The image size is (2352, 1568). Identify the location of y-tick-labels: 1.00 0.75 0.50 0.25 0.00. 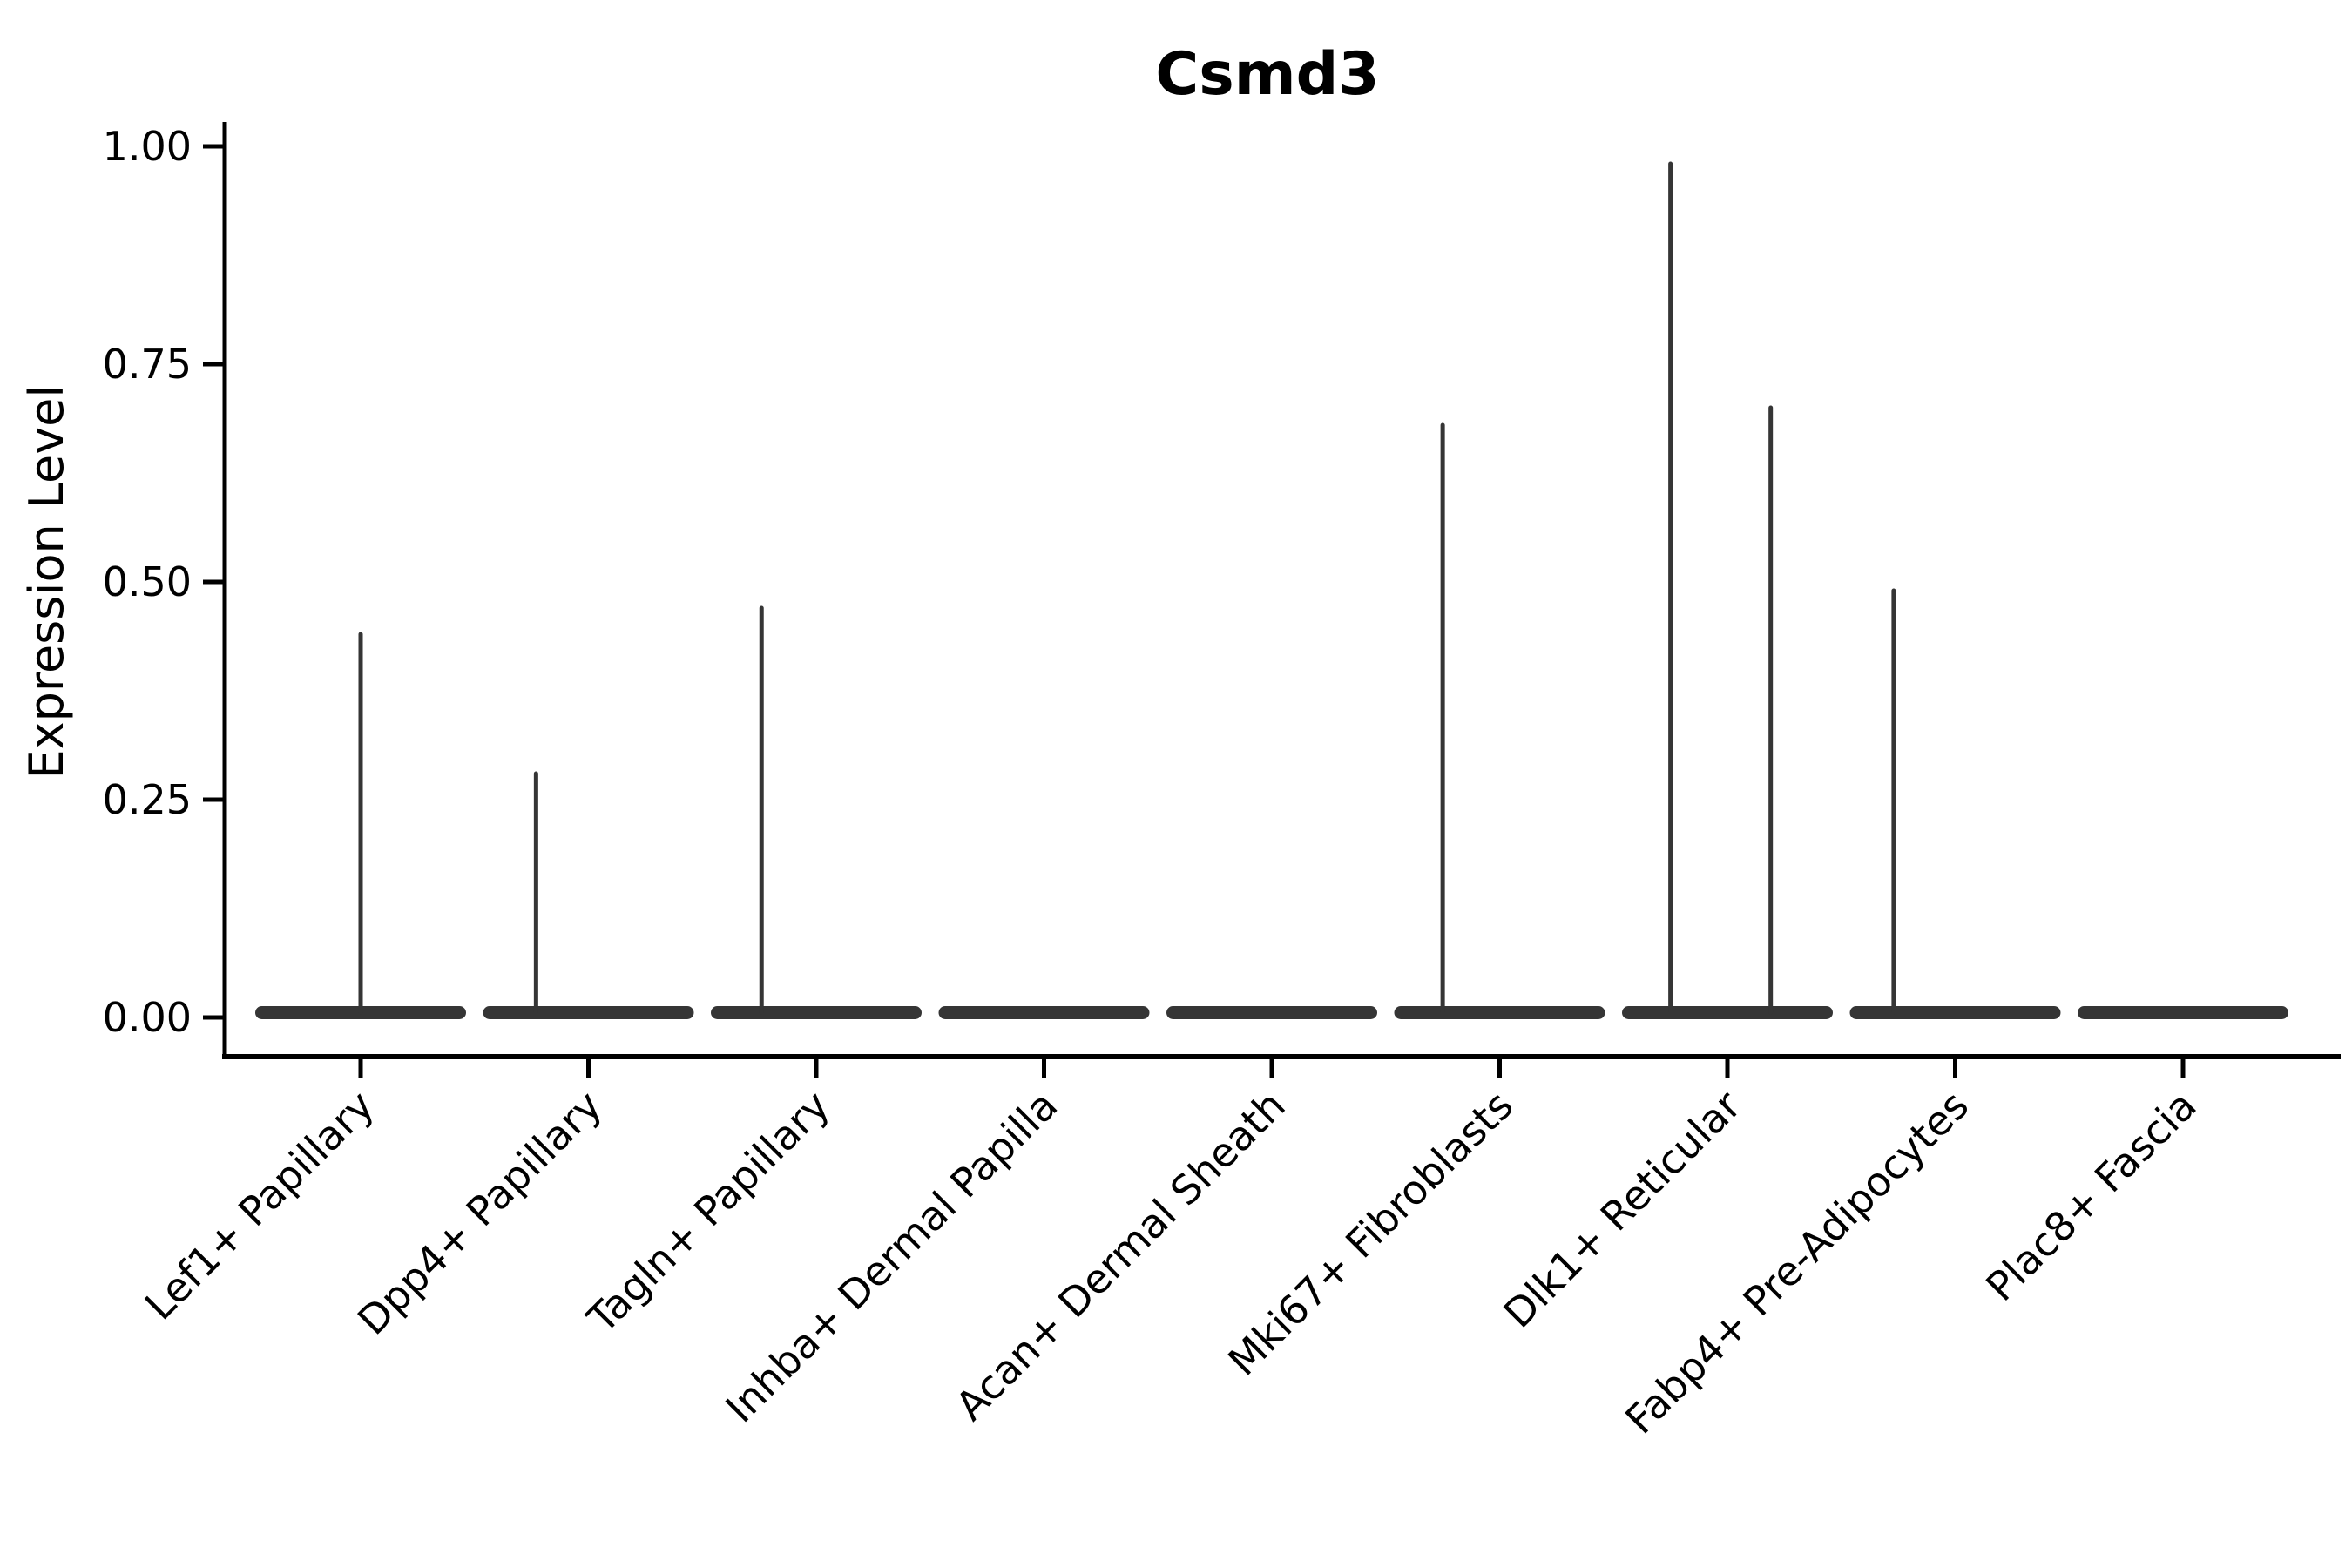
(147, 582).